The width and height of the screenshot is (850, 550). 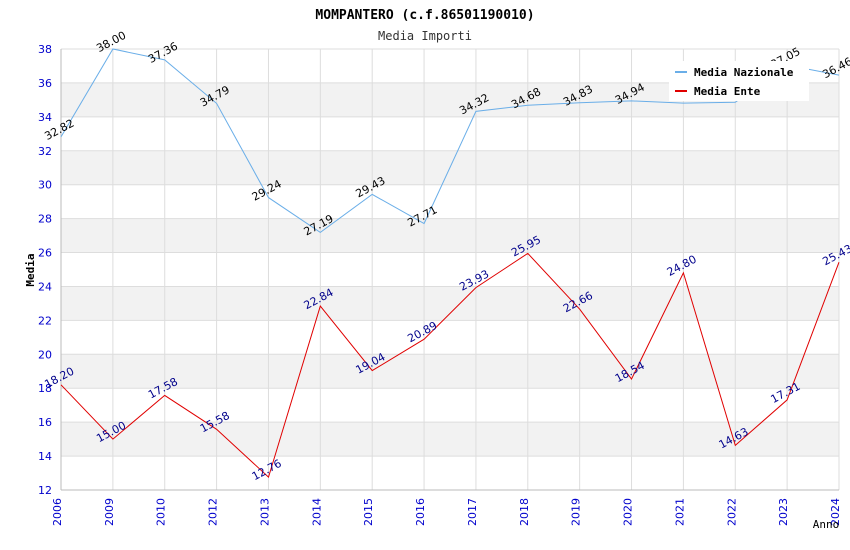 What do you see at coordinates (472, 512) in the screenshot?
I see `x-tick-label: 2017` at bounding box center [472, 512].